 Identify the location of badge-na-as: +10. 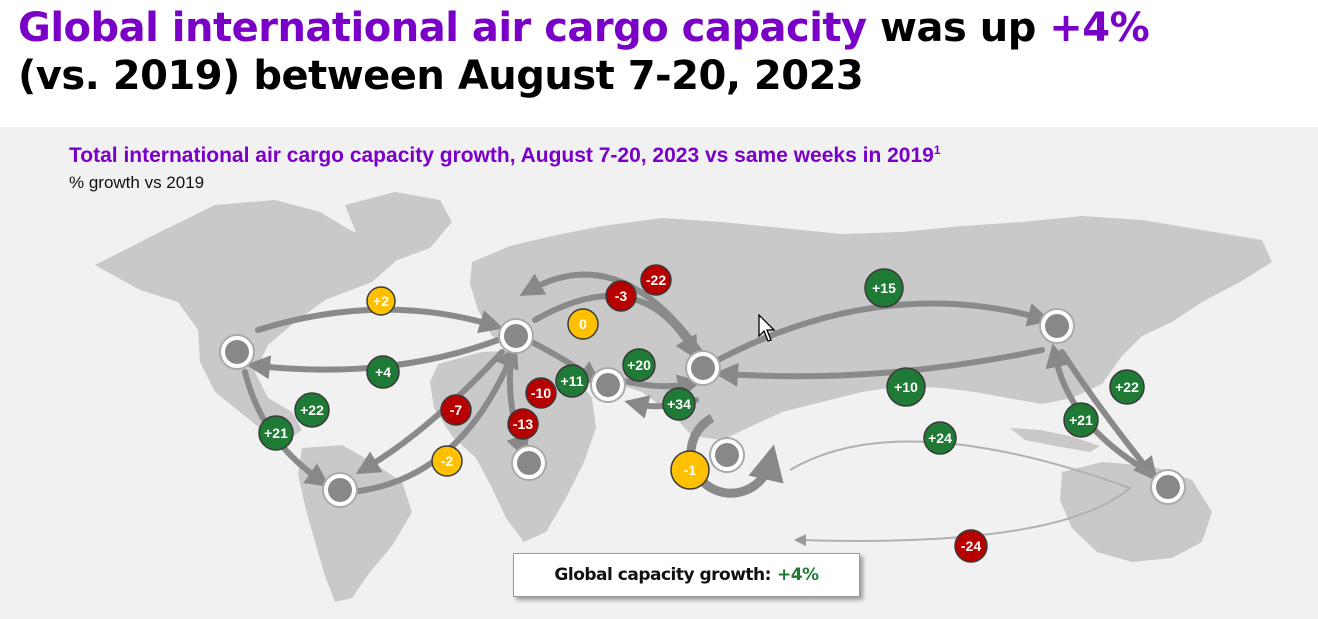
(906, 387).